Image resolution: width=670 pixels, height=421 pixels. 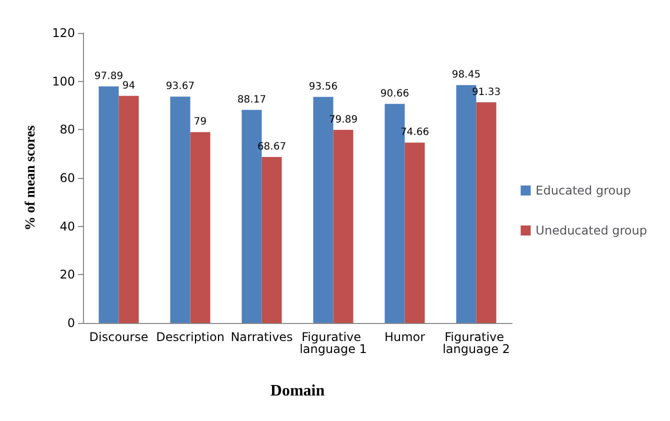 What do you see at coordinates (333, 343) in the screenshot?
I see `x-tick-label: Figurative language 1` at bounding box center [333, 343].